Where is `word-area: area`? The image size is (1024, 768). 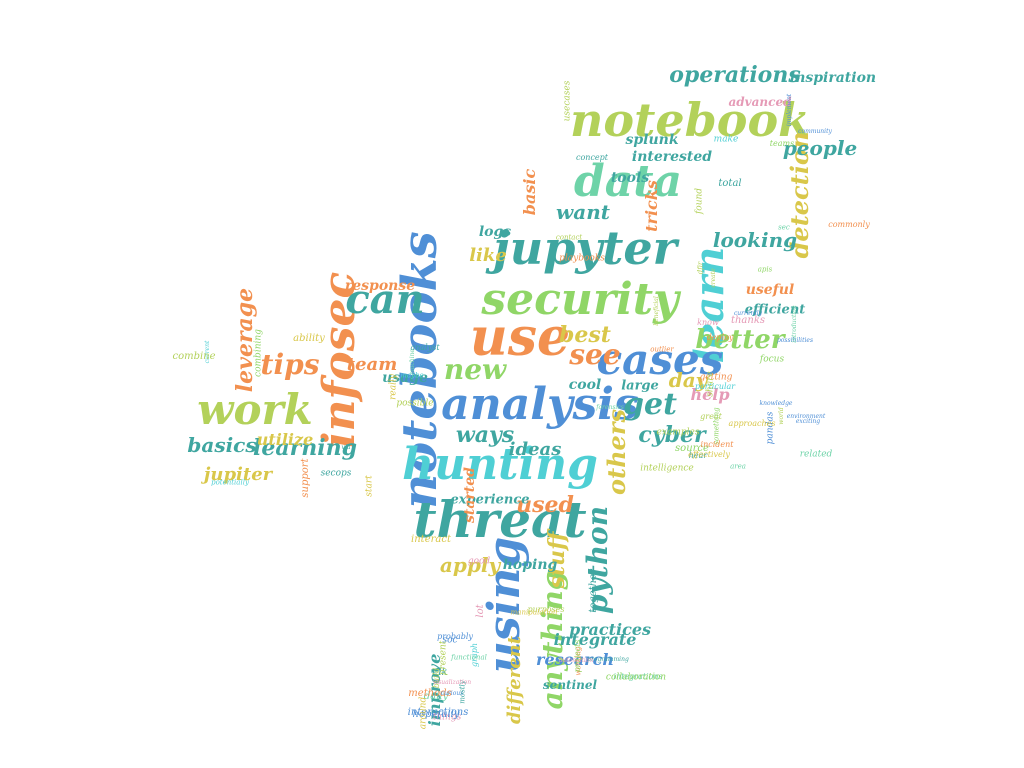 word-area: area is located at coordinates (738, 466).